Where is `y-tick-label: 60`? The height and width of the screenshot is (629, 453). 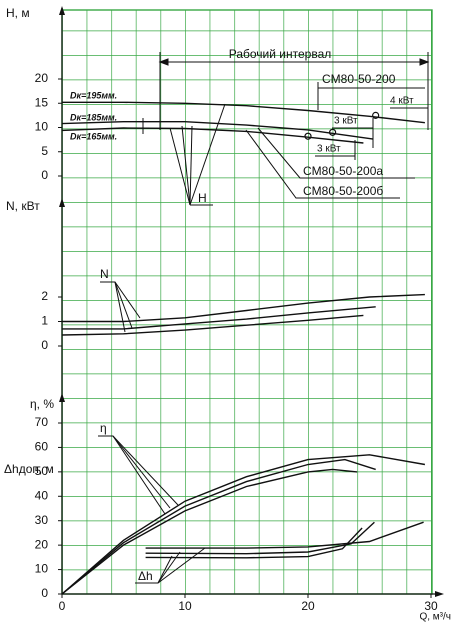 y-tick-label: 60 is located at coordinates (42, 447).